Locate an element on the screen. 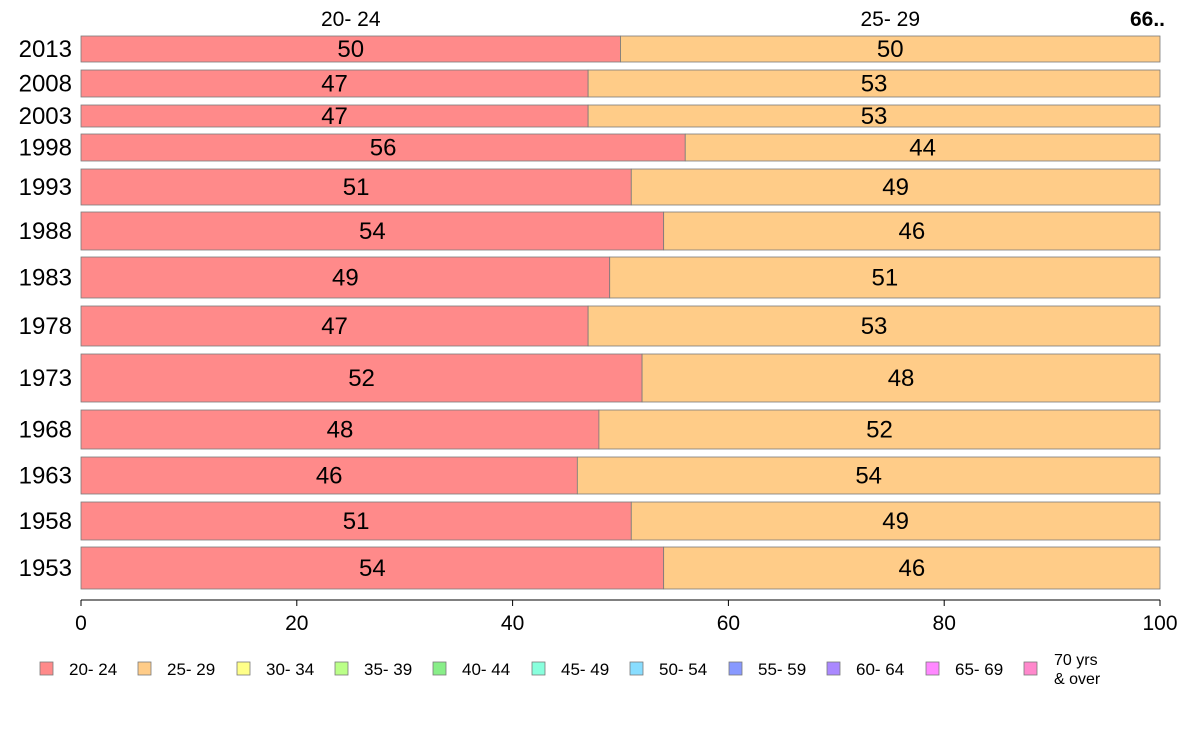 The height and width of the screenshot is (736, 1188). y-tick-label: 2003 is located at coordinates (45, 116).